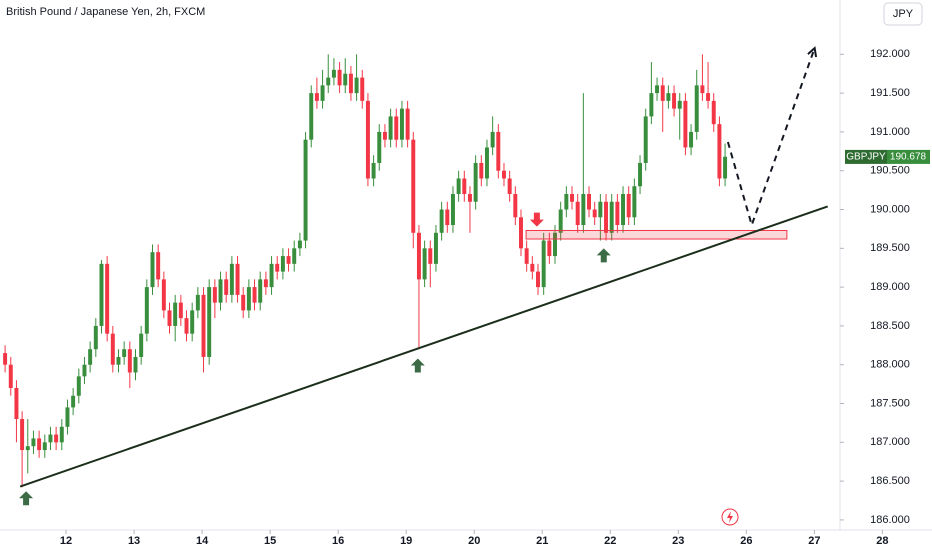 The image size is (932, 550). Describe the element at coordinates (730, 517) in the screenshot. I see `events-icon` at that location.